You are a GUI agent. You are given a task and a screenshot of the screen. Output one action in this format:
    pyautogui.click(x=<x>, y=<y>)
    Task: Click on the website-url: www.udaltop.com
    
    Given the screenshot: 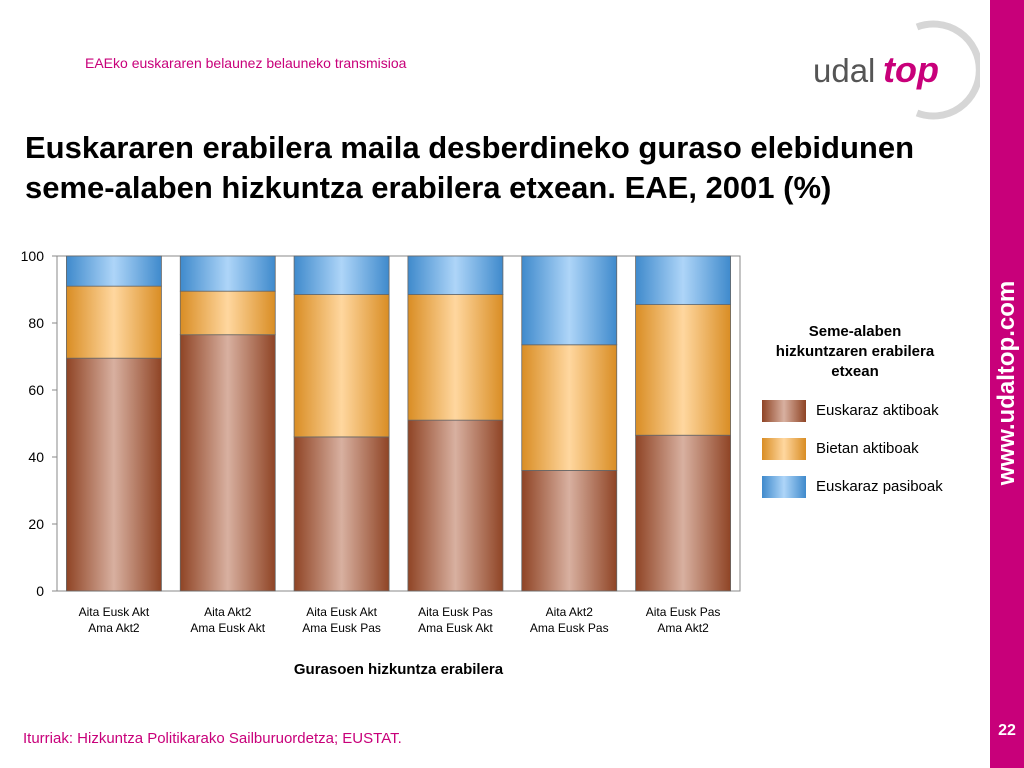 What is the action you would take?
    pyautogui.click(x=1006, y=383)
    